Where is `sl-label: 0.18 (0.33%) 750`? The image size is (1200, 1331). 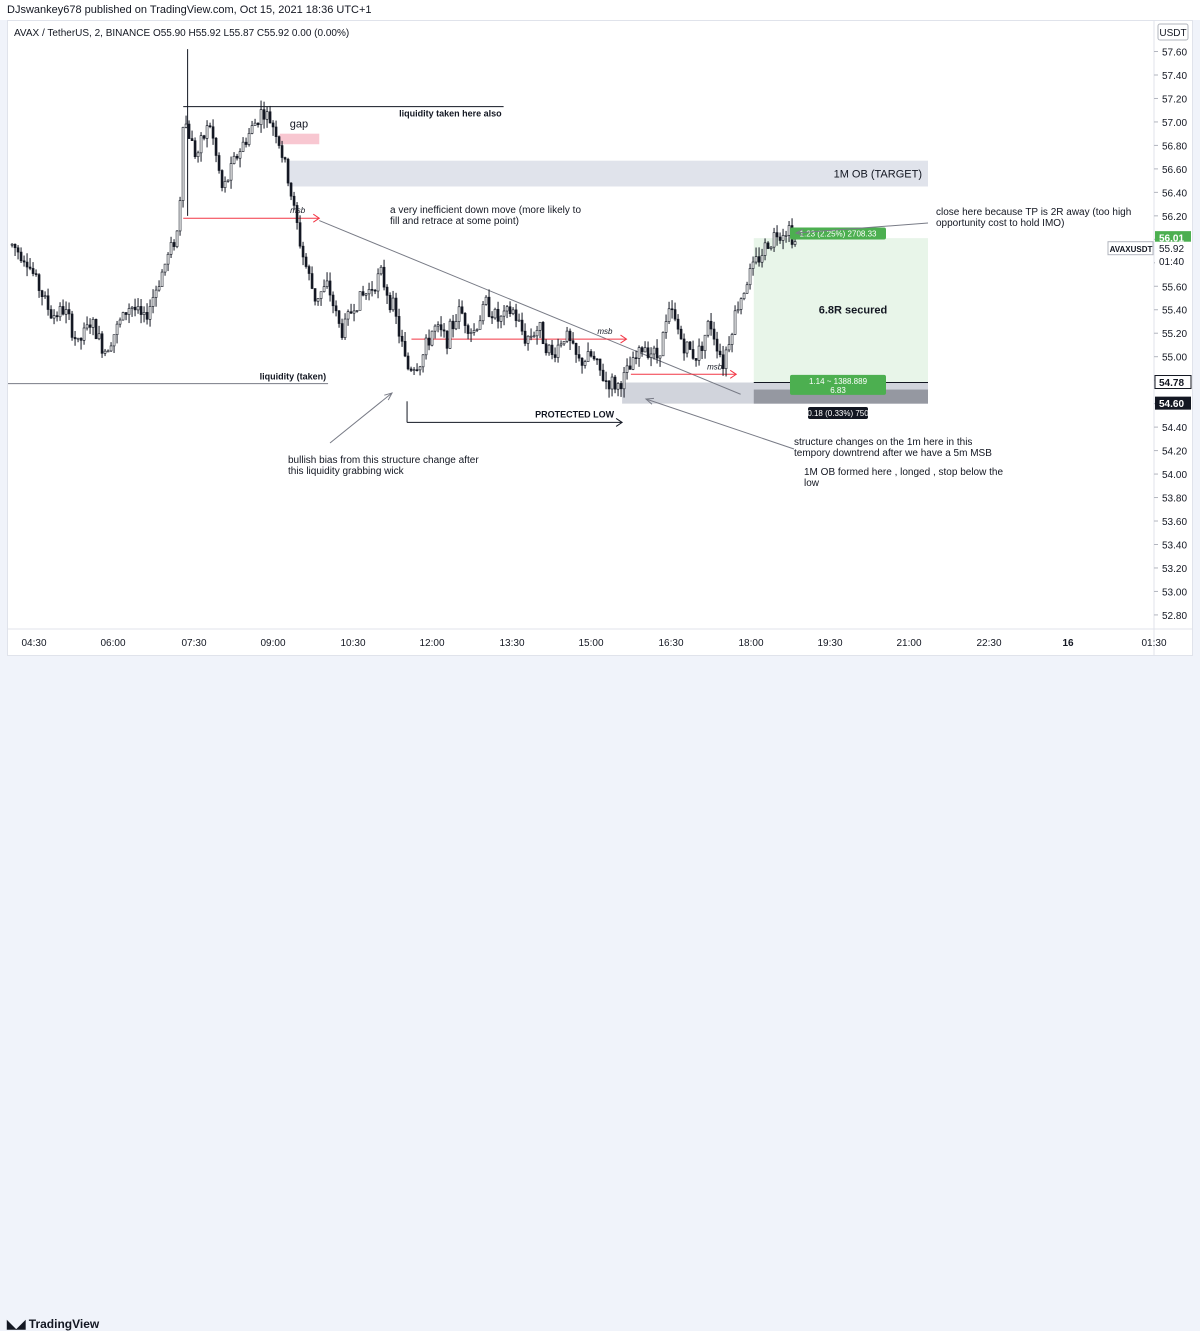 sl-label: 0.18 (0.33%) 750 is located at coordinates (838, 413).